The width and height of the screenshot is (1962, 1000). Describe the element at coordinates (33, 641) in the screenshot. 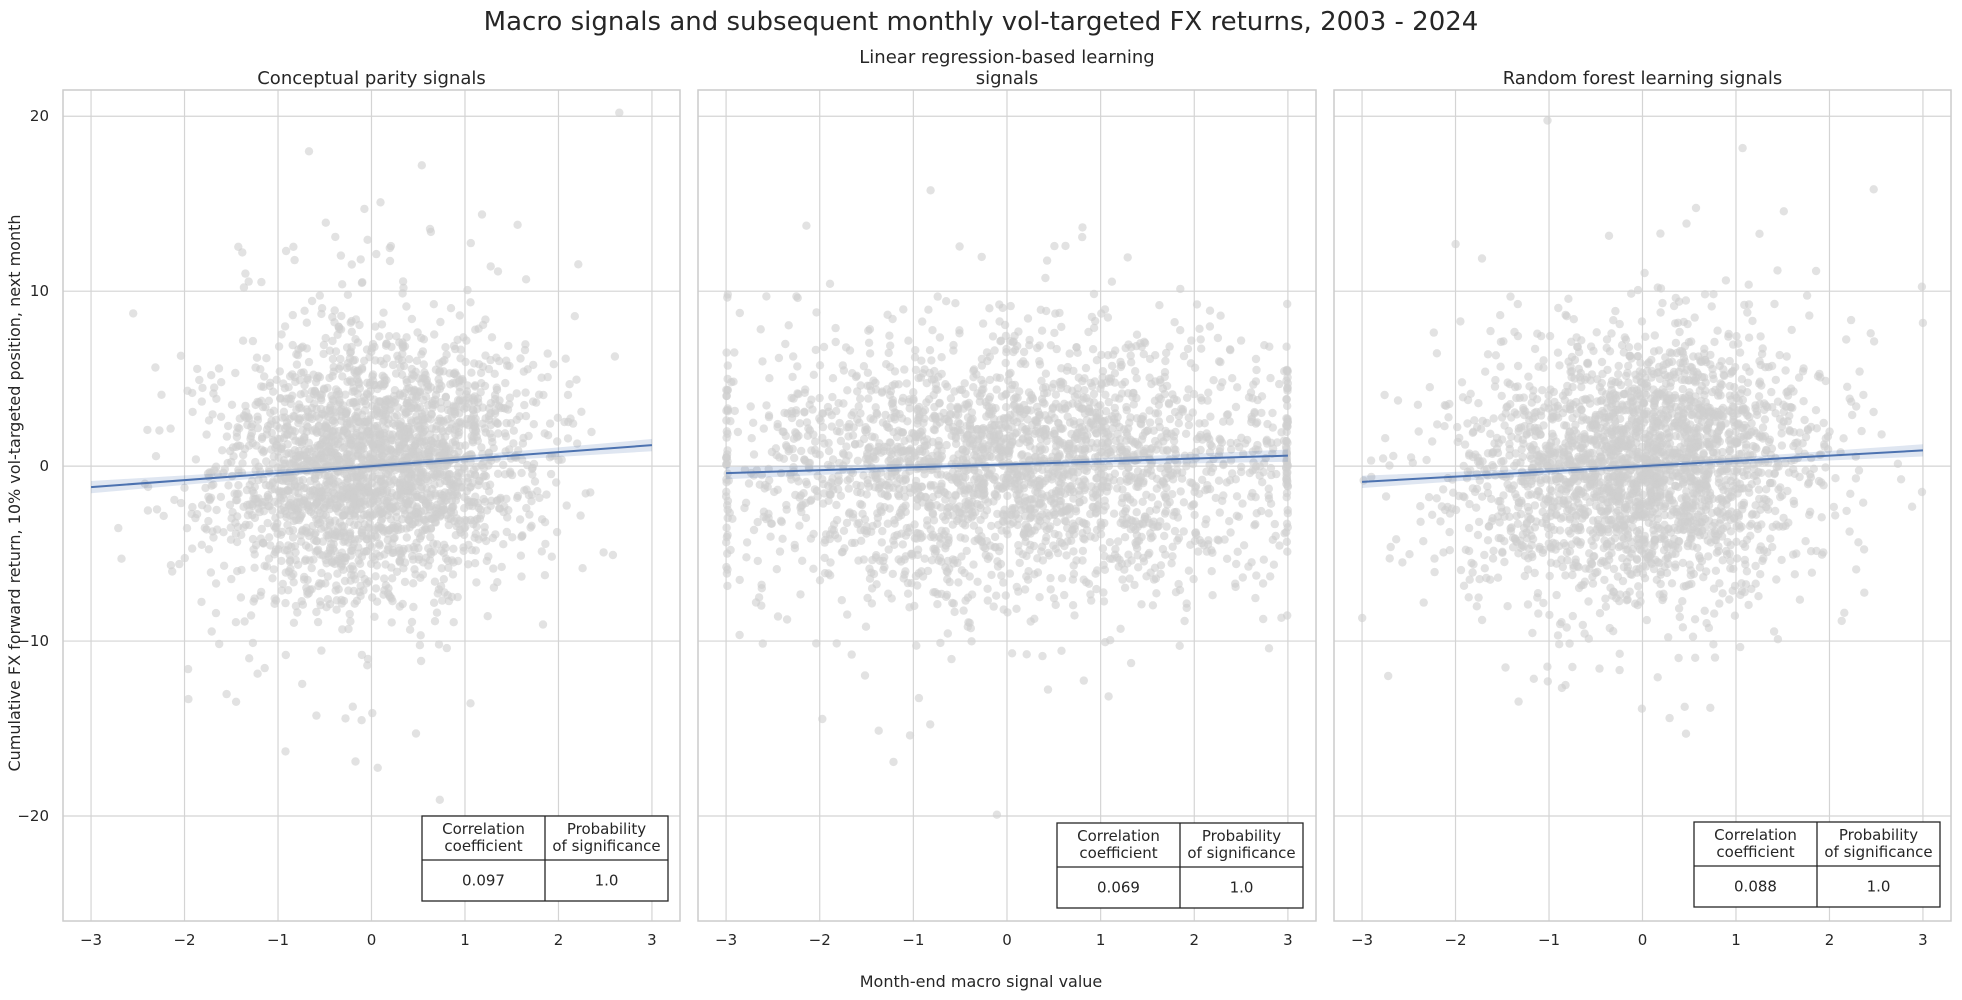

I see `y-tick-label: −10` at that location.